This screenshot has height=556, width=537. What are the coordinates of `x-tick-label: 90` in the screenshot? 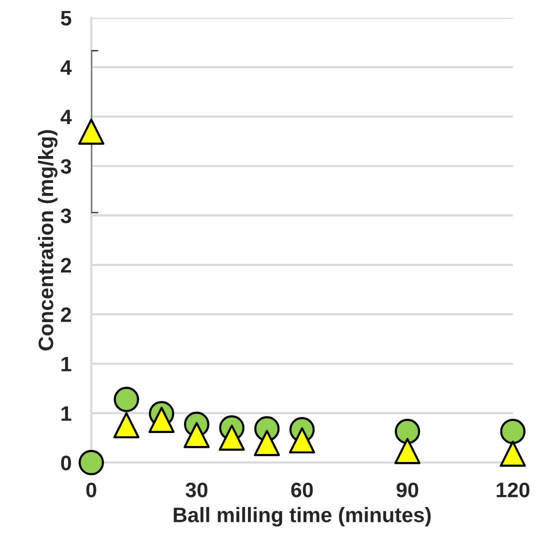 It's located at (407, 490).